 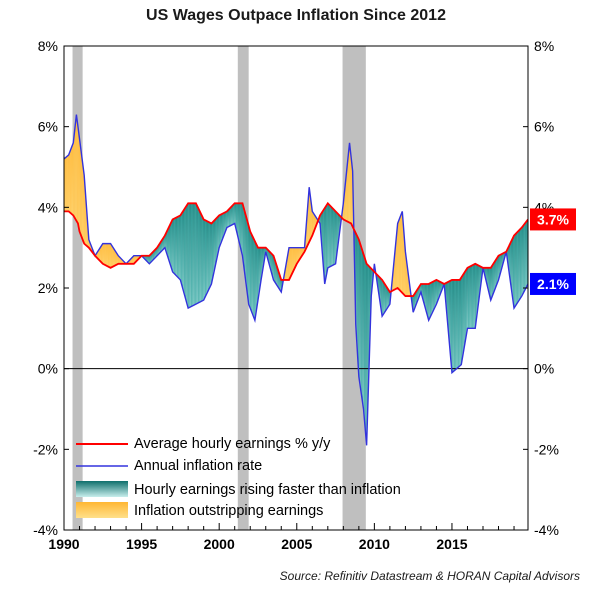 I want to click on y-tick-label-left: 0%, so click(x=48, y=369).